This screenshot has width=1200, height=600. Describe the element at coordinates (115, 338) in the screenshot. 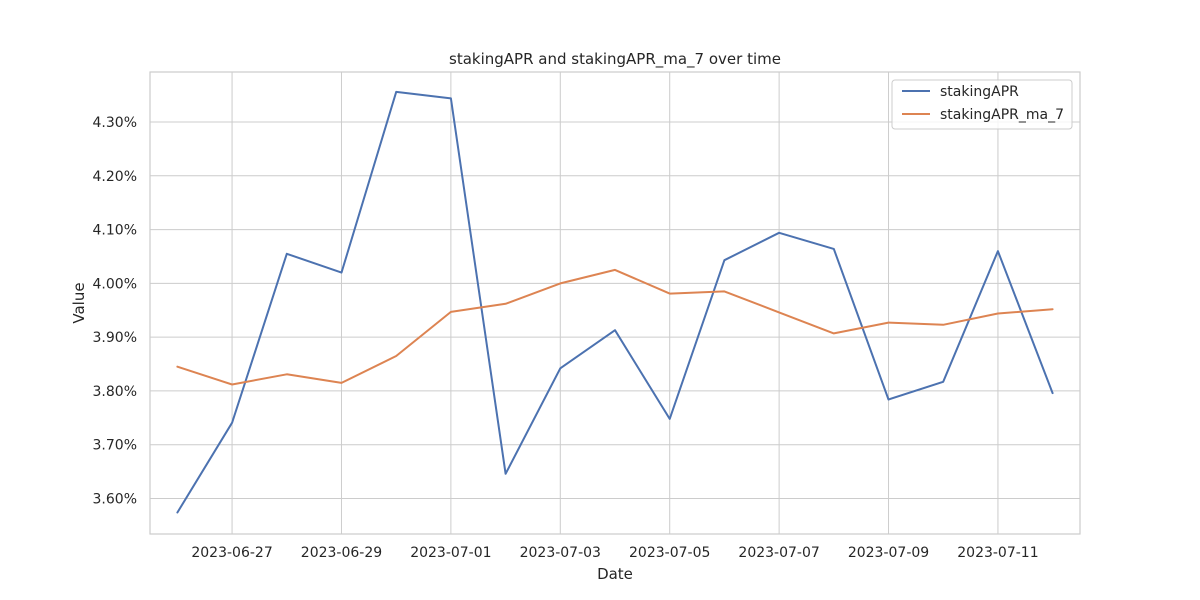

I see `y-tick-label: 3.90%` at that location.